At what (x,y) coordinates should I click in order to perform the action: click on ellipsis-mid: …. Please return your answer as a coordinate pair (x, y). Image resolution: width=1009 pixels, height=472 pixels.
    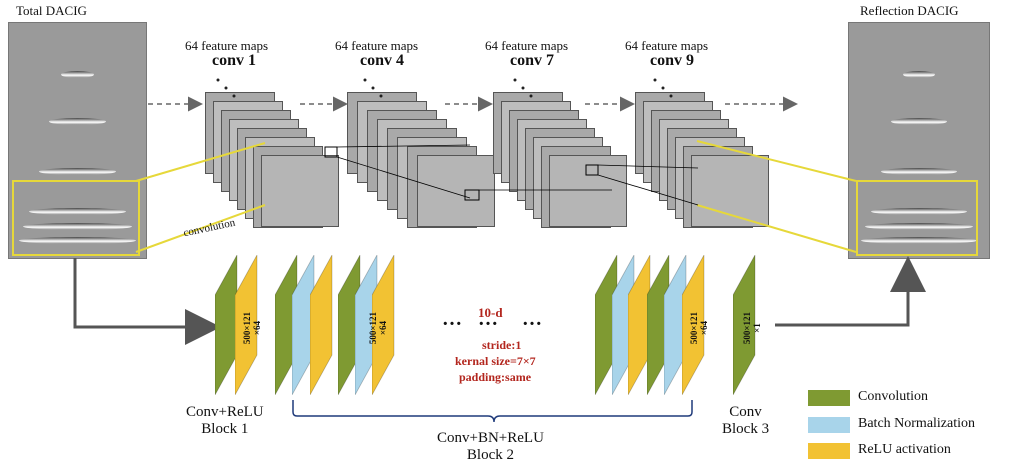
    Looking at the image, I should click on (488, 319).